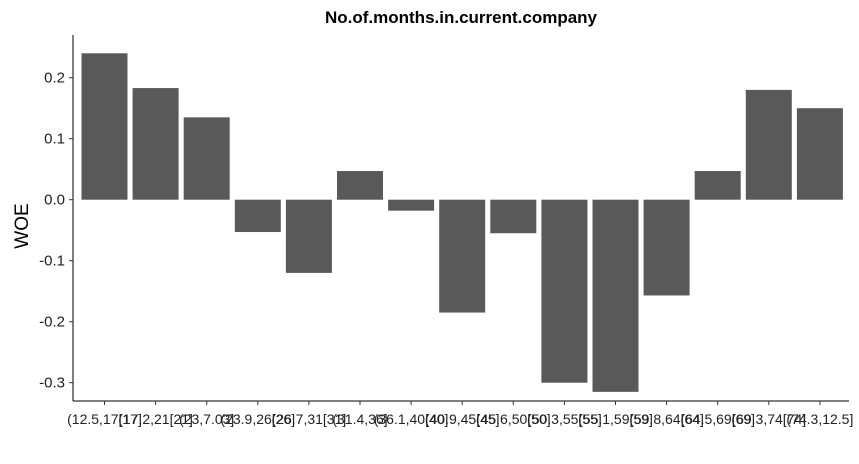 The height and width of the screenshot is (464, 859). Describe the element at coordinates (22, 225) in the screenshot. I see `y-axis-label: WOE` at that location.